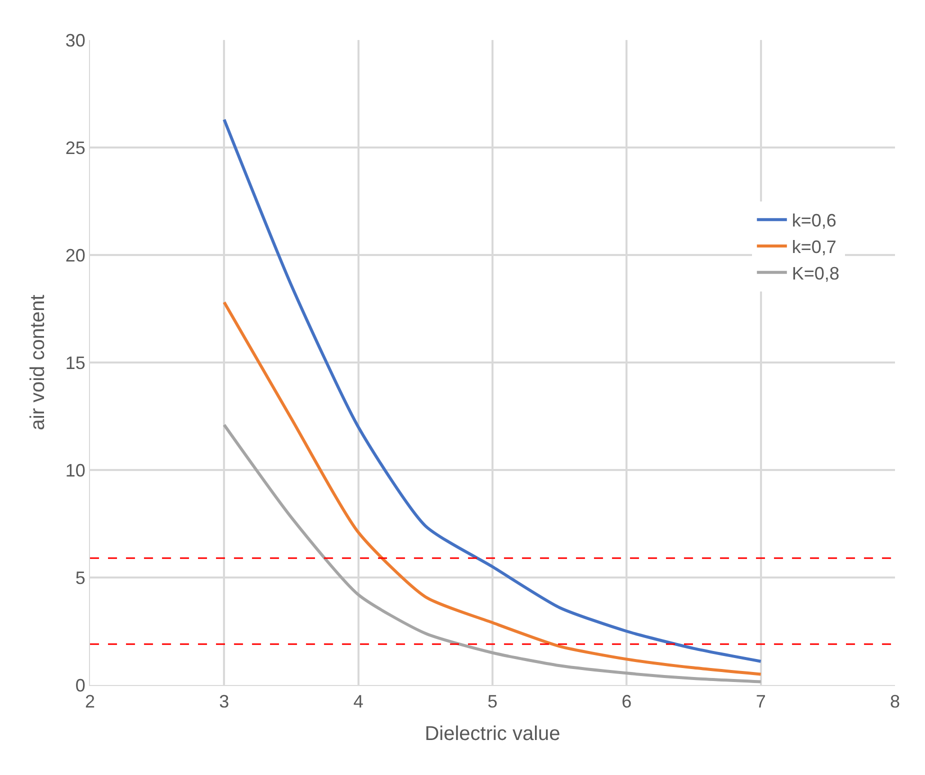 The width and height of the screenshot is (925, 775). I want to click on legend-label: K=0,8, so click(816, 273).